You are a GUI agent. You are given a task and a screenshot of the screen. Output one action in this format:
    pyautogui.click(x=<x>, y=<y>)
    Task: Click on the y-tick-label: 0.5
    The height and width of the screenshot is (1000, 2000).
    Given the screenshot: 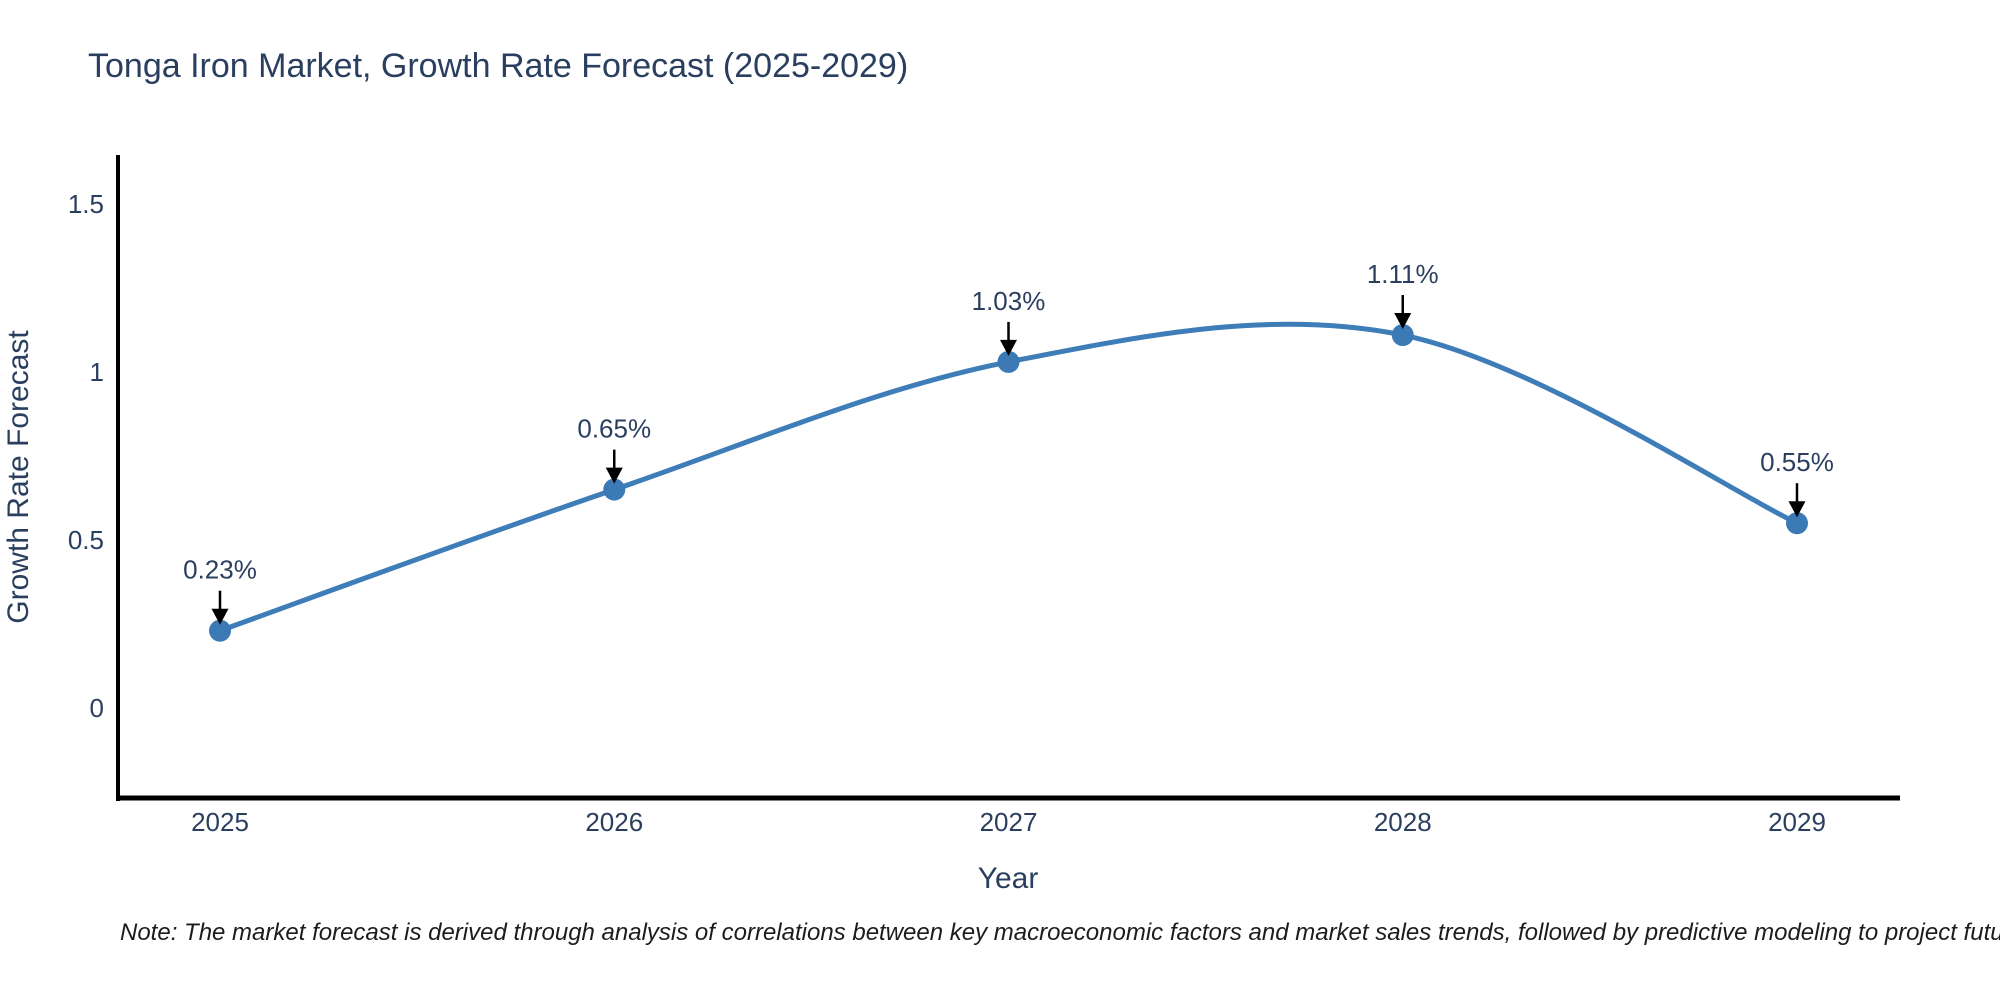 What is the action you would take?
    pyautogui.click(x=86, y=540)
    